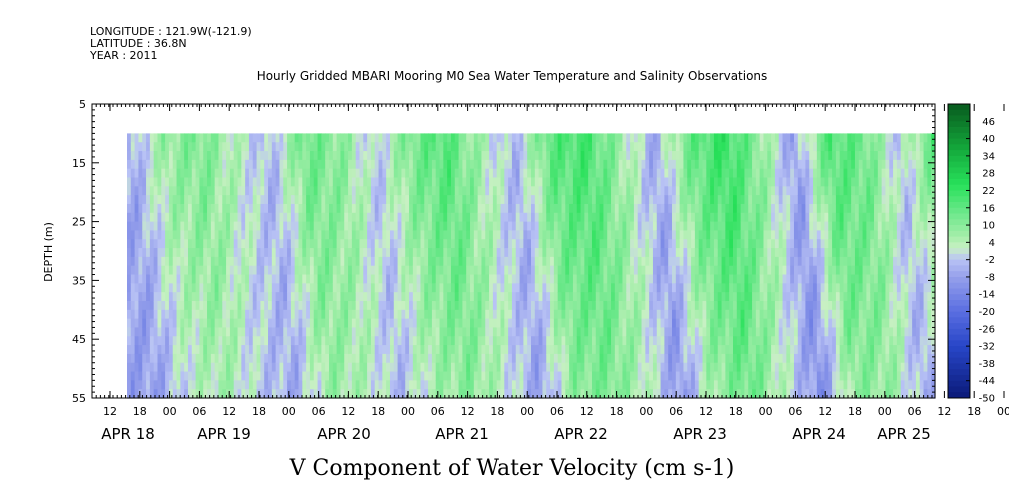 The height and width of the screenshot is (504, 1009). I want to click on year-label: YEAR : 2011, so click(123, 55).